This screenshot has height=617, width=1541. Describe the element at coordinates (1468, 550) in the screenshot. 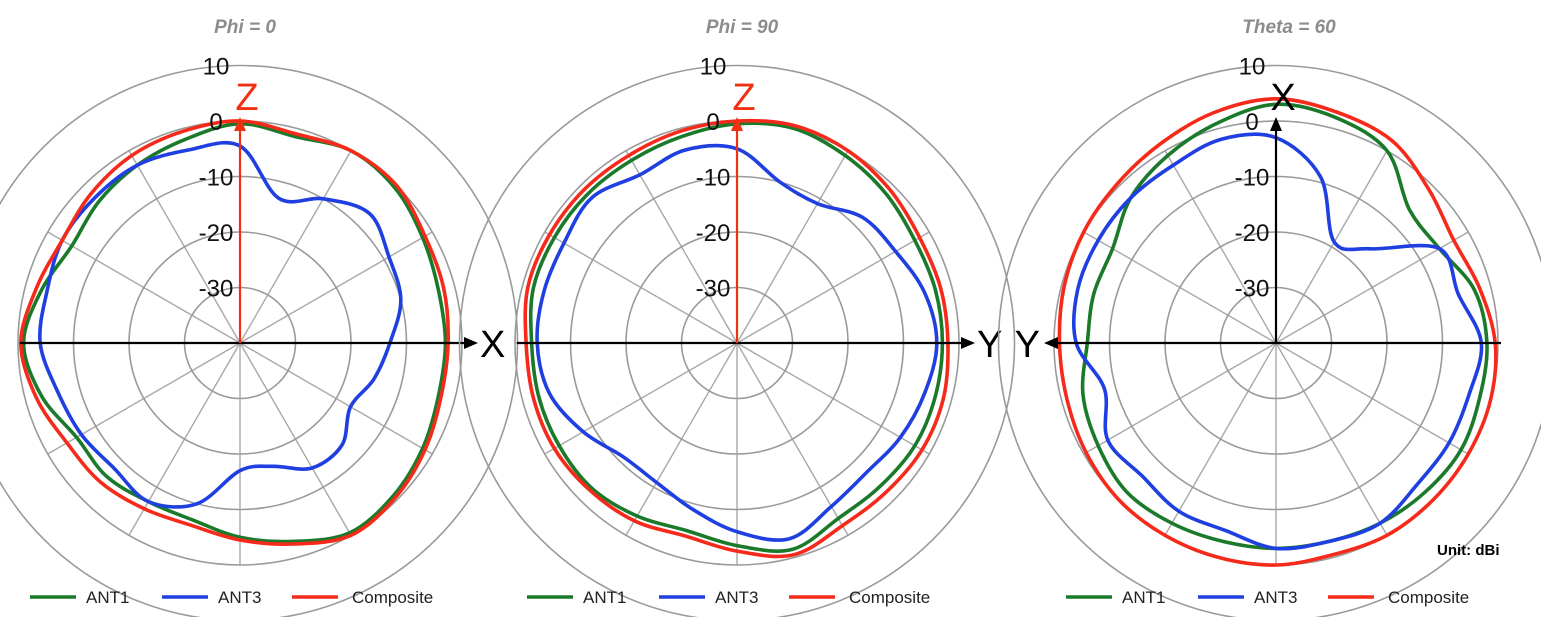

I see `unit-label: Unit: dBi` at that location.